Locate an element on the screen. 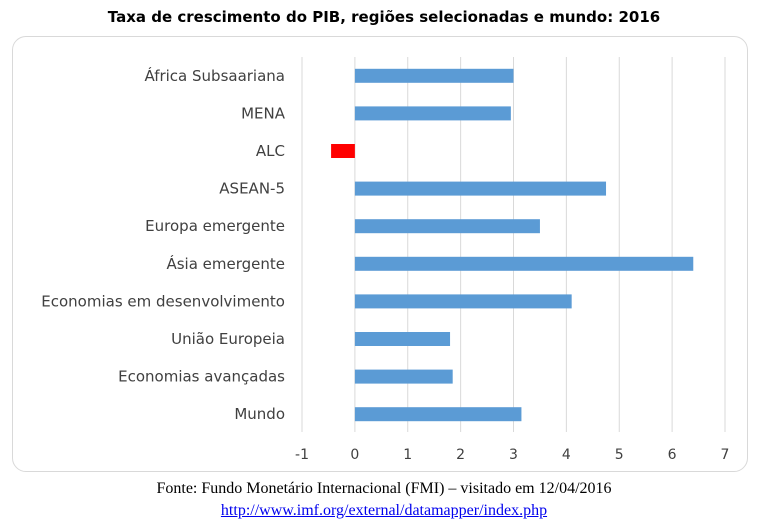 The image size is (768, 530). x-tick-label: 2 is located at coordinates (460, 455).